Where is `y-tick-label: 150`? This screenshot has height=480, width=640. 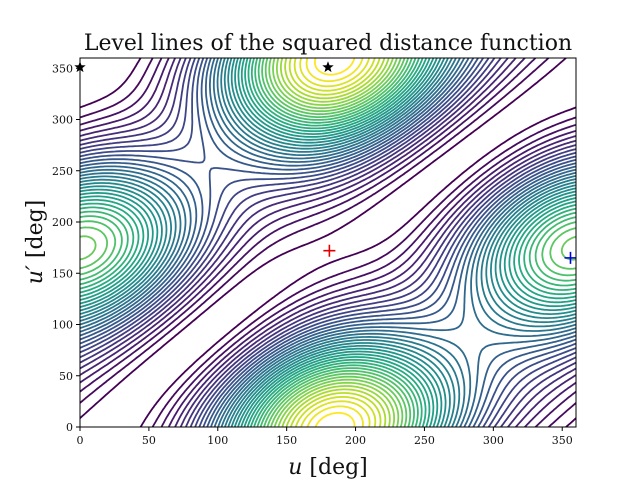
y-tick-label: 150 is located at coordinates (62, 273).